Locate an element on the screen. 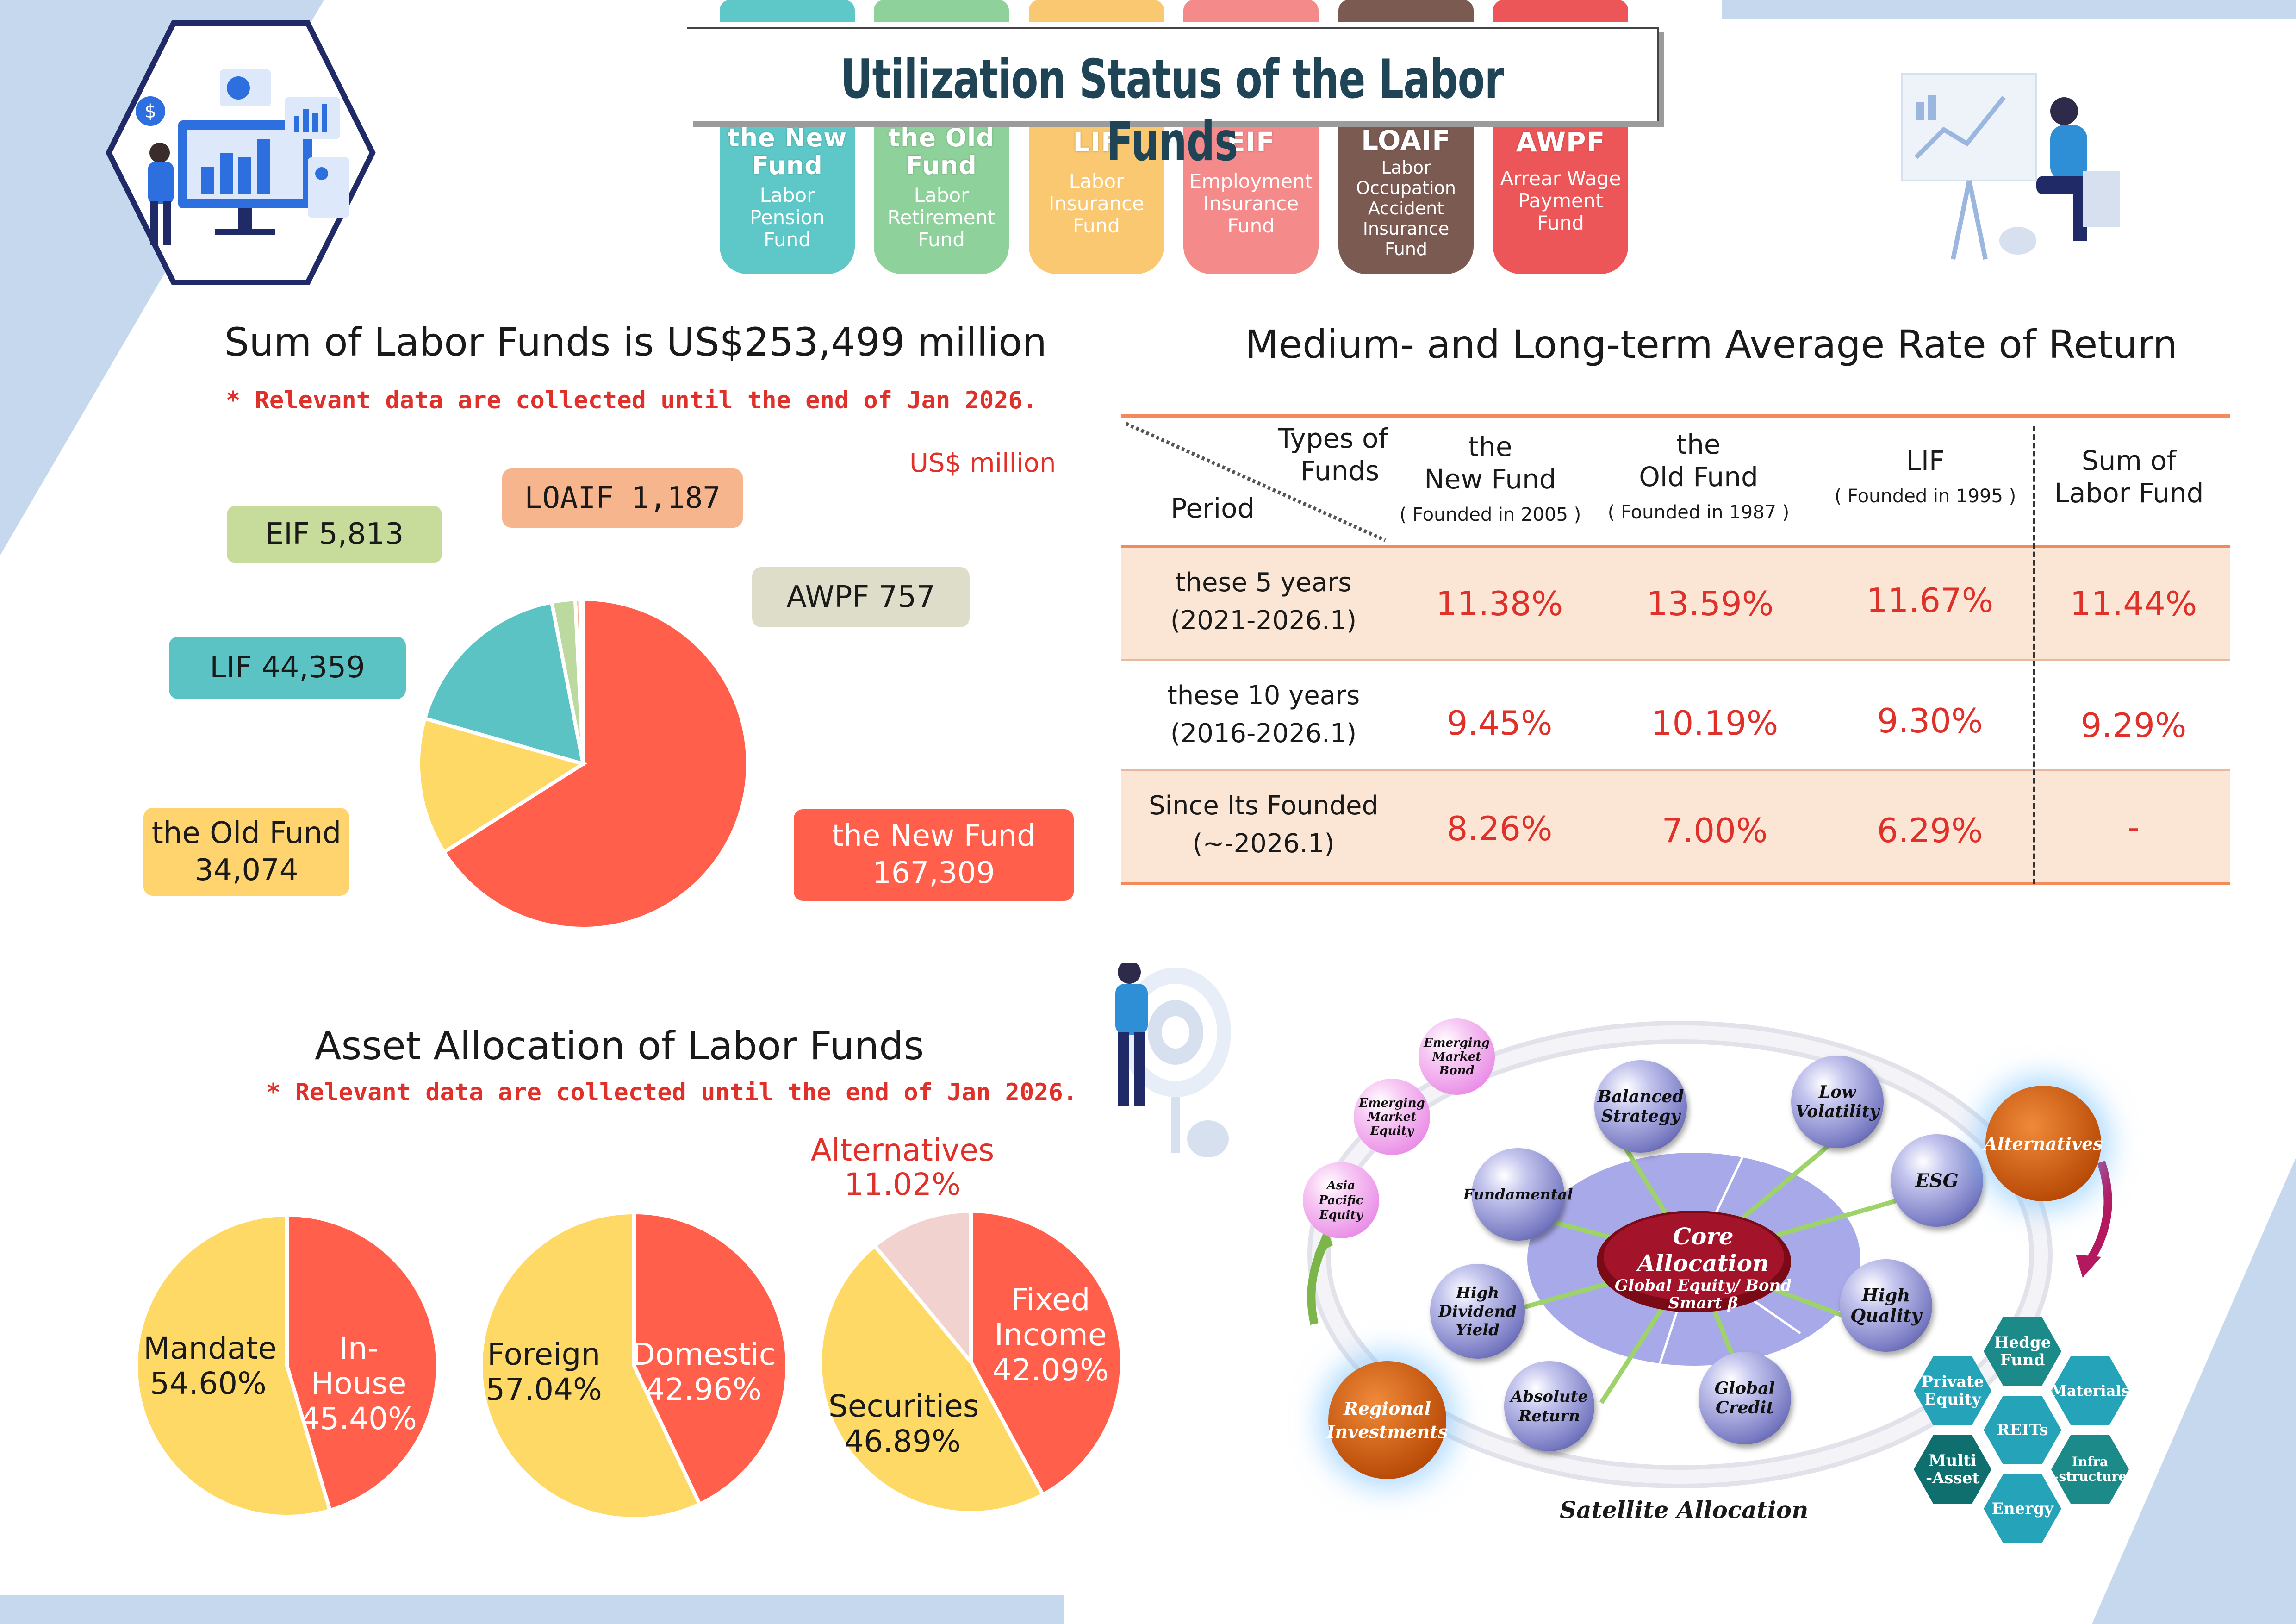 The height and width of the screenshot is (1624, 2296). tab-full-name: Insurance is located at coordinates (1096, 203).